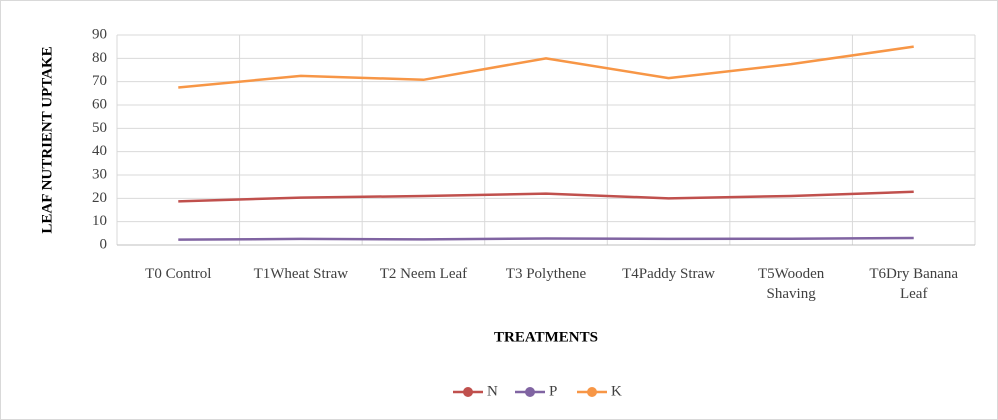 The image size is (998, 420). I want to click on y-tick-label: 30, so click(99, 174).